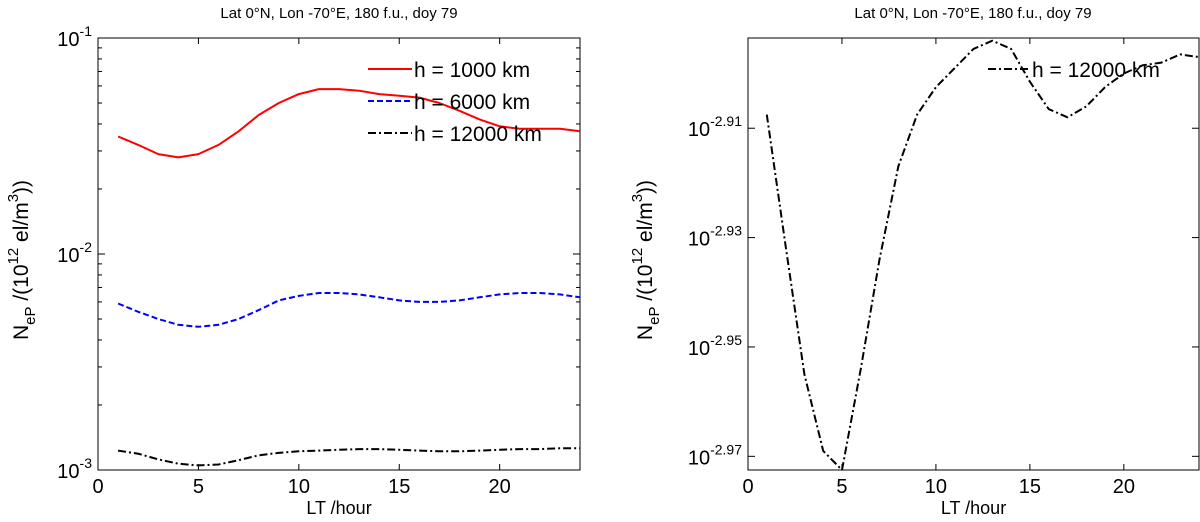 The height and width of the screenshot is (522, 1200). What do you see at coordinates (472, 102) in the screenshot?
I see `legend-label: h = 6000 km` at bounding box center [472, 102].